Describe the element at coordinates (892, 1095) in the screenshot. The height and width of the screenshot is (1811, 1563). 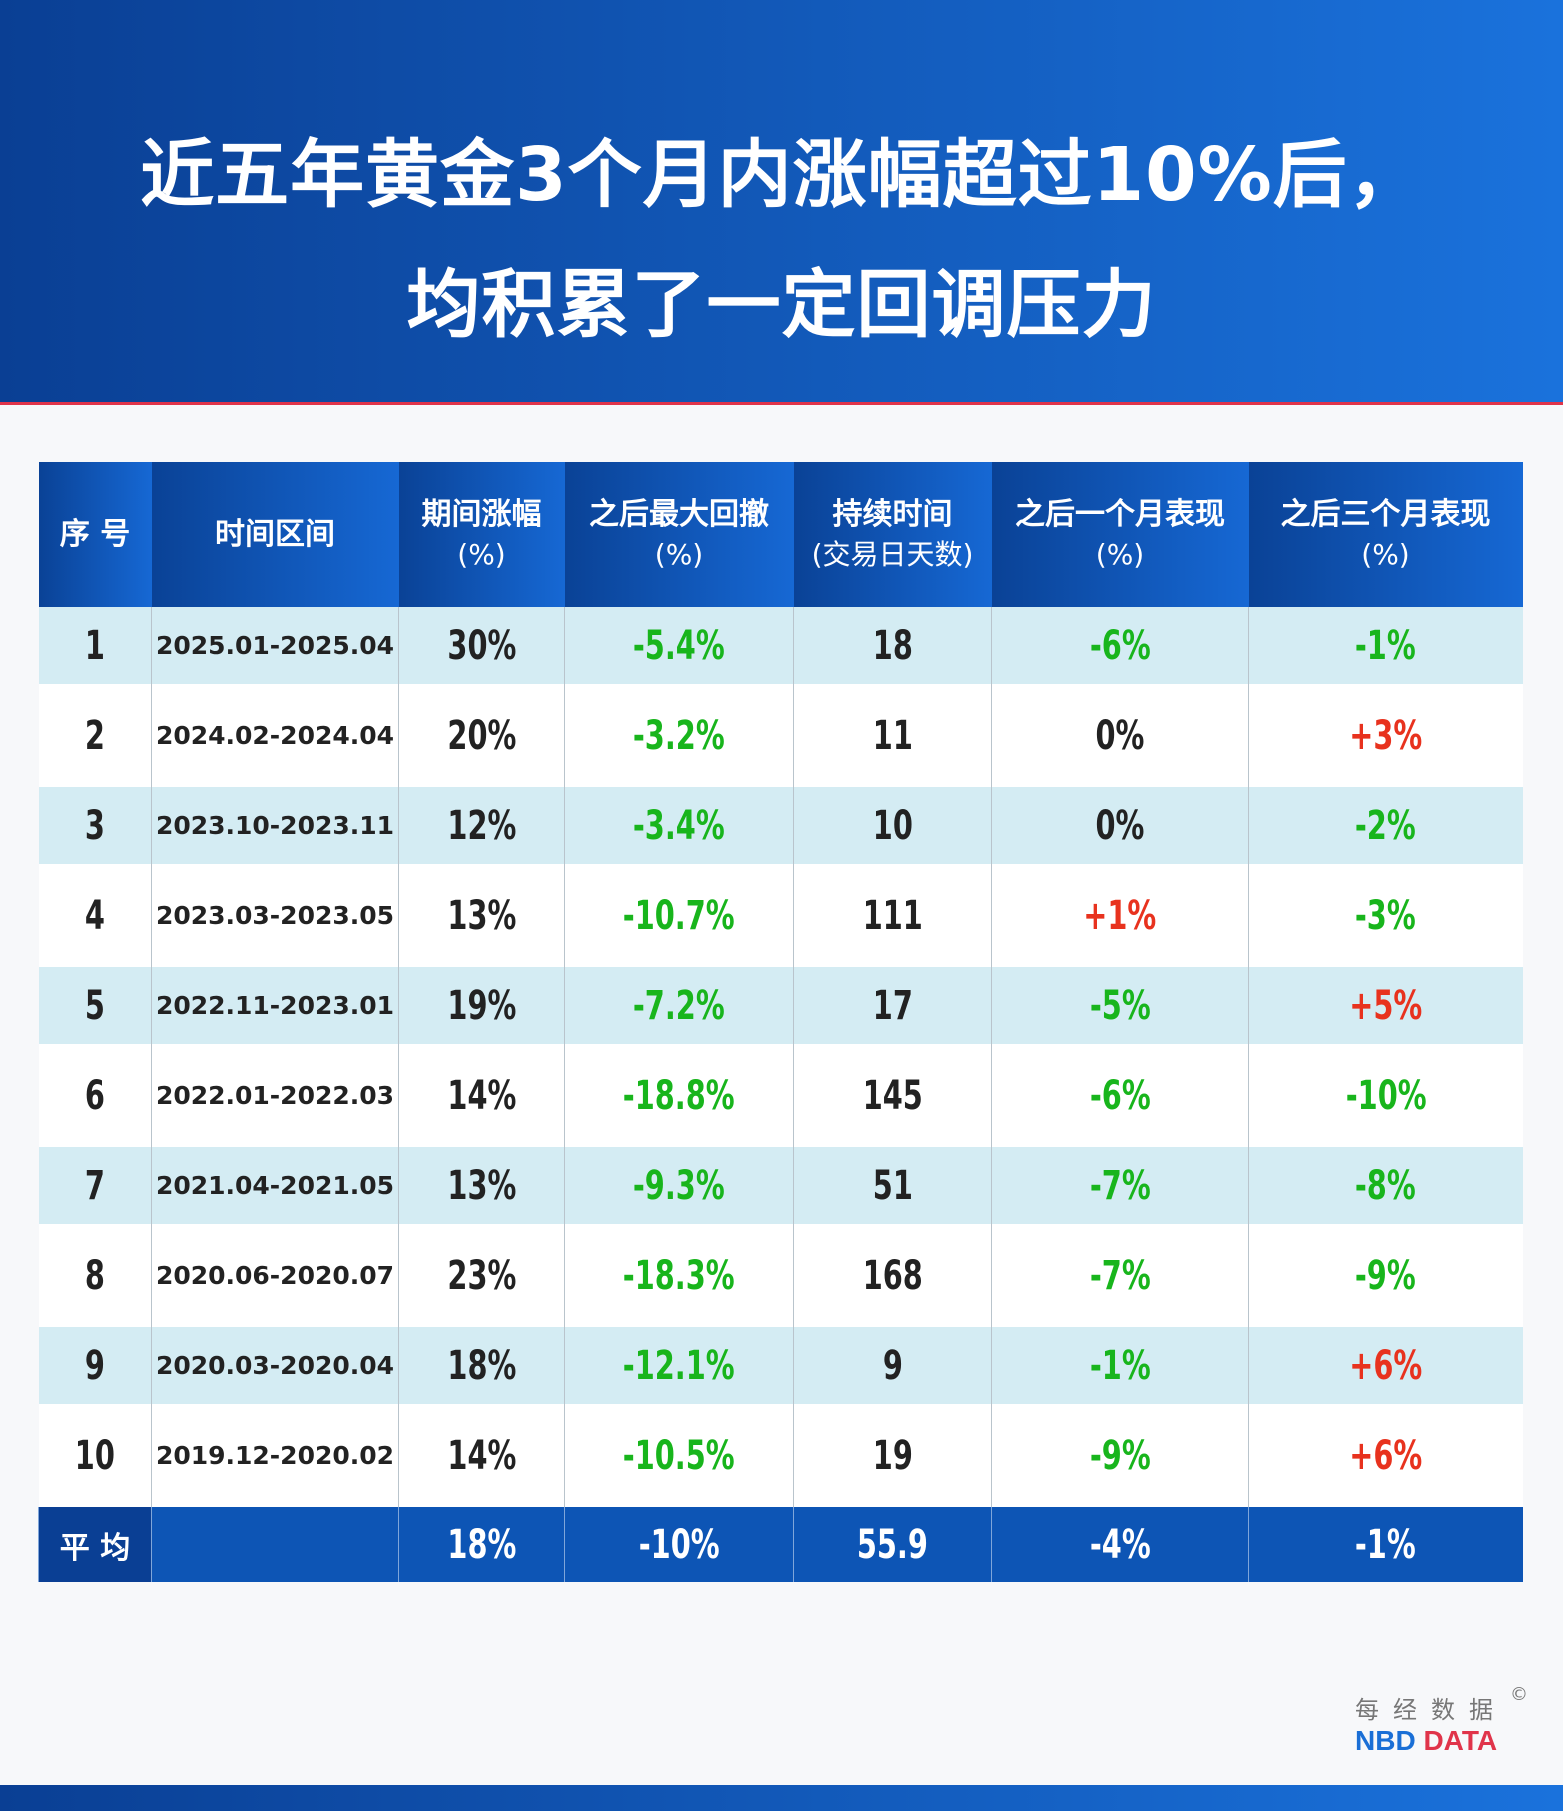
I see `table-cell: 145` at that location.